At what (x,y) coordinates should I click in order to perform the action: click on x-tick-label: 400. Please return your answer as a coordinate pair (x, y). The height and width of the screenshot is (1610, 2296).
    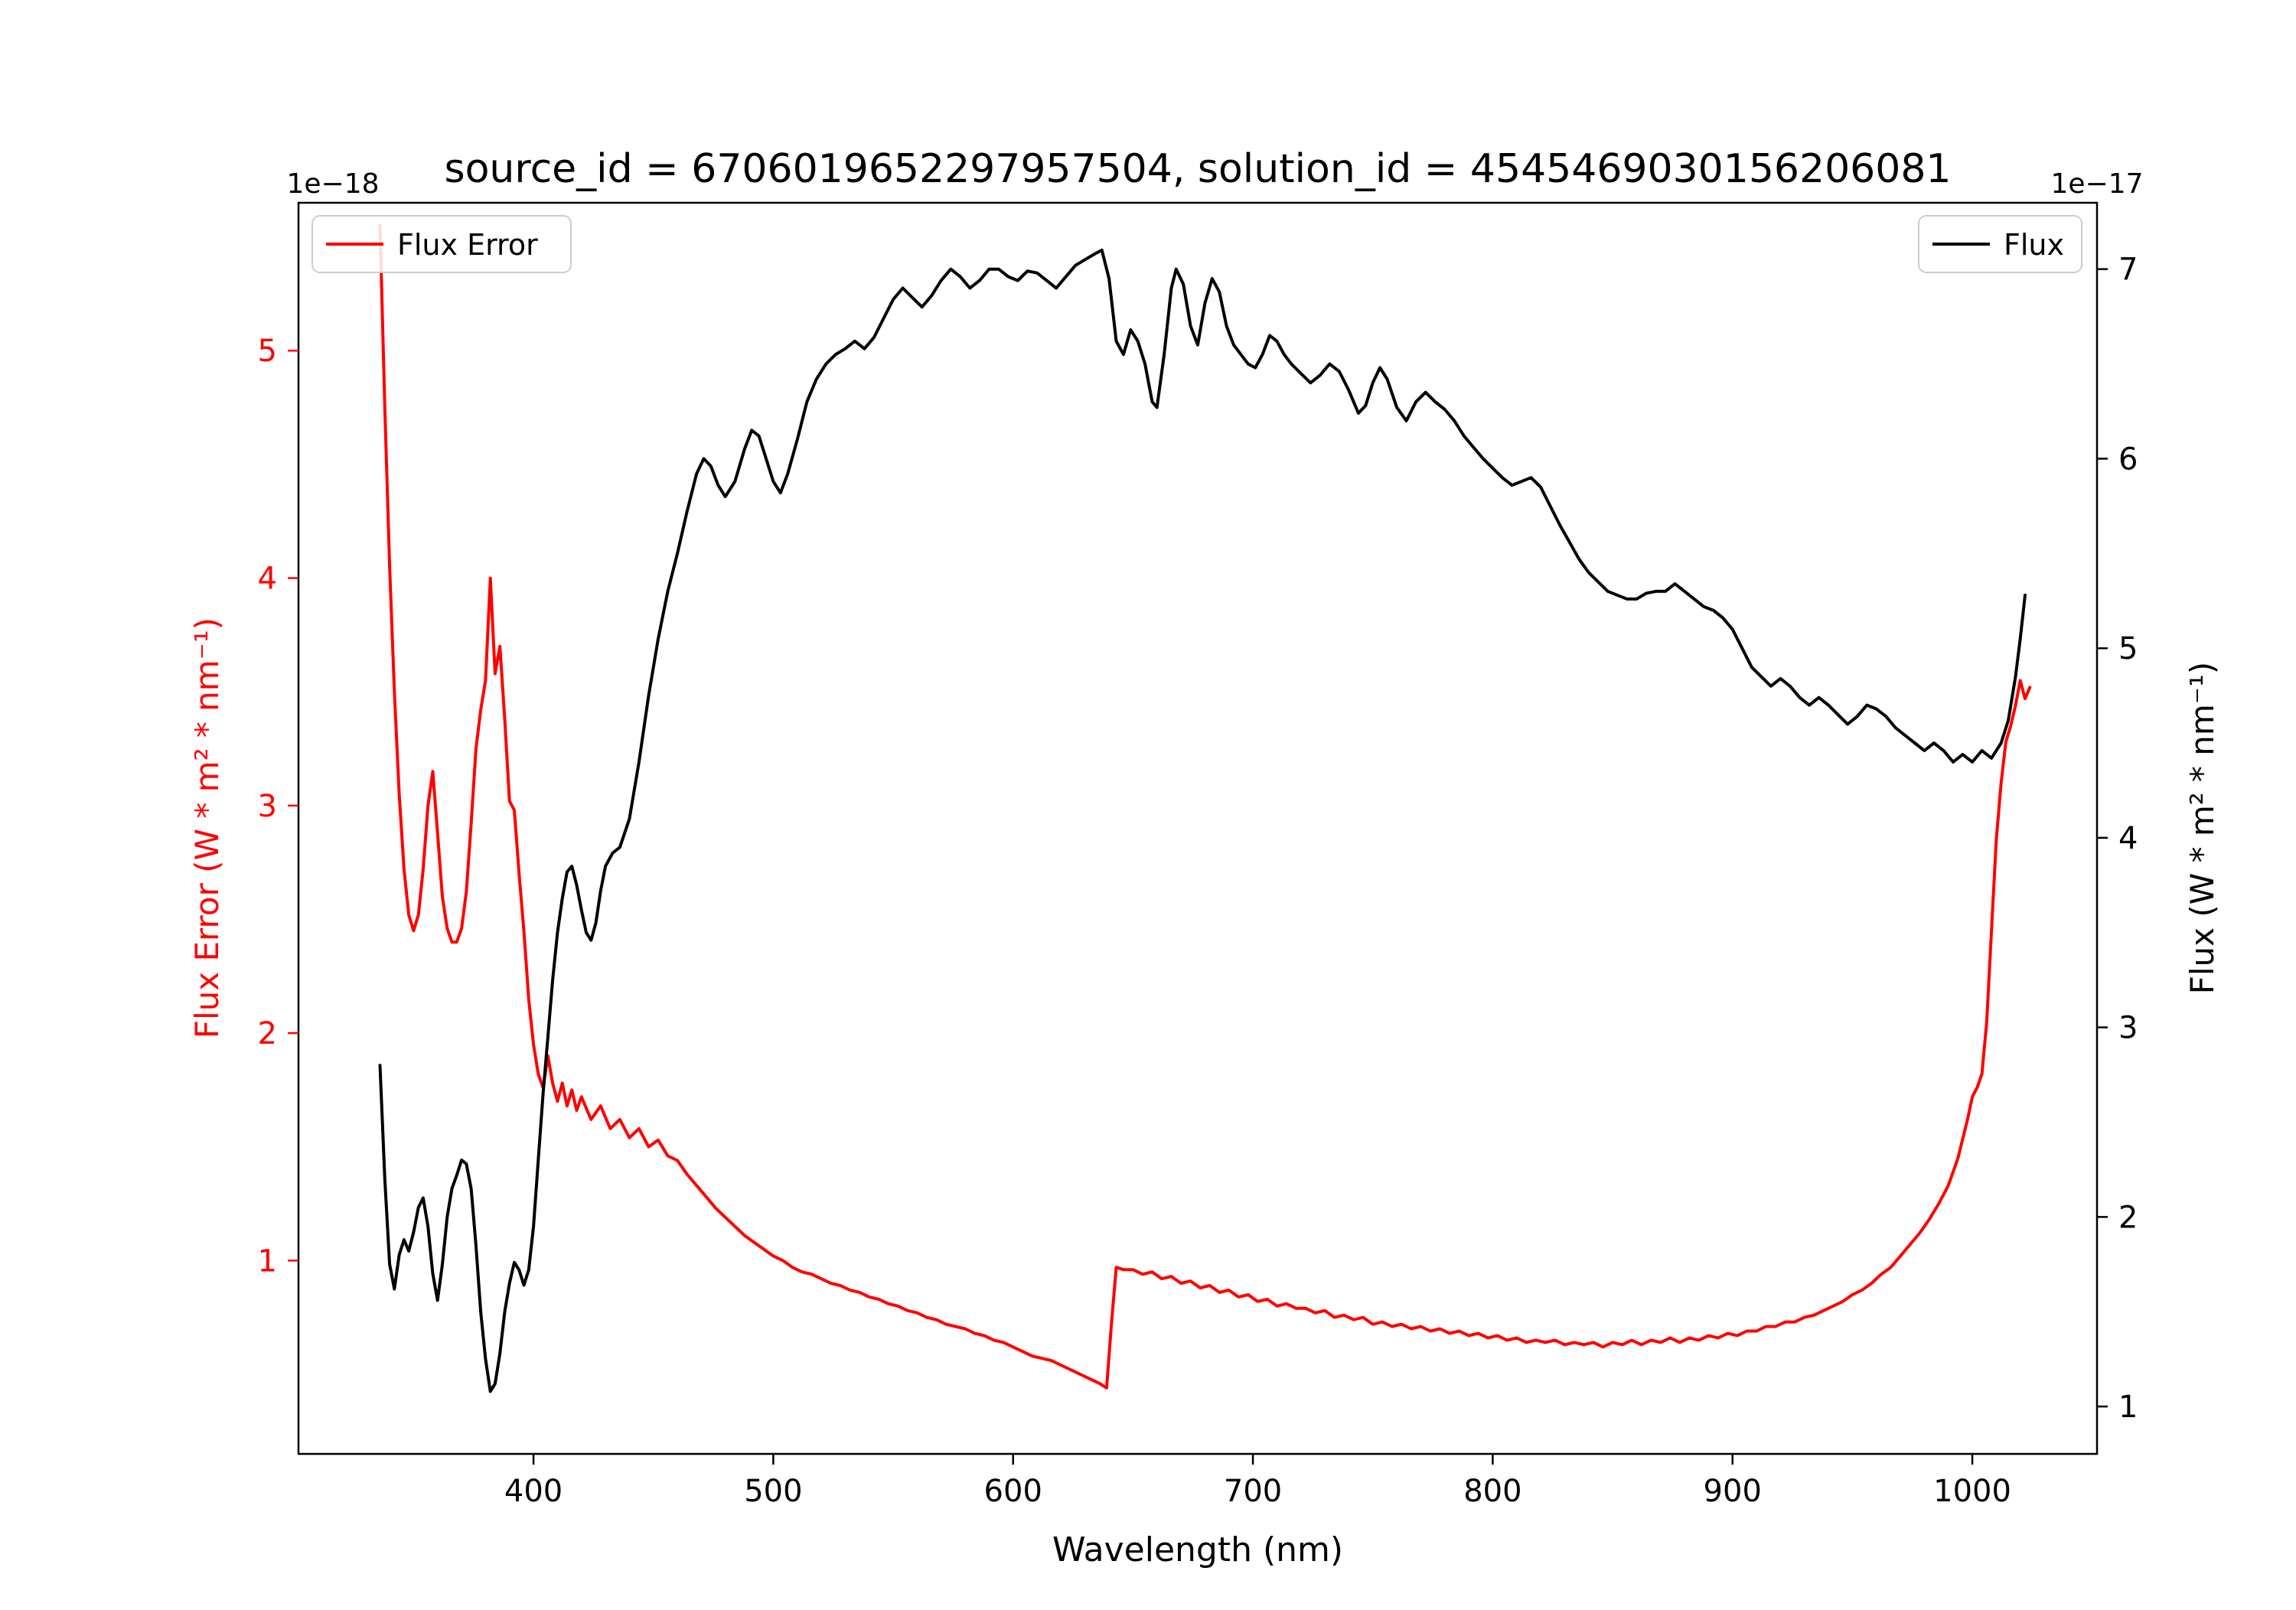
    Looking at the image, I should click on (533, 1492).